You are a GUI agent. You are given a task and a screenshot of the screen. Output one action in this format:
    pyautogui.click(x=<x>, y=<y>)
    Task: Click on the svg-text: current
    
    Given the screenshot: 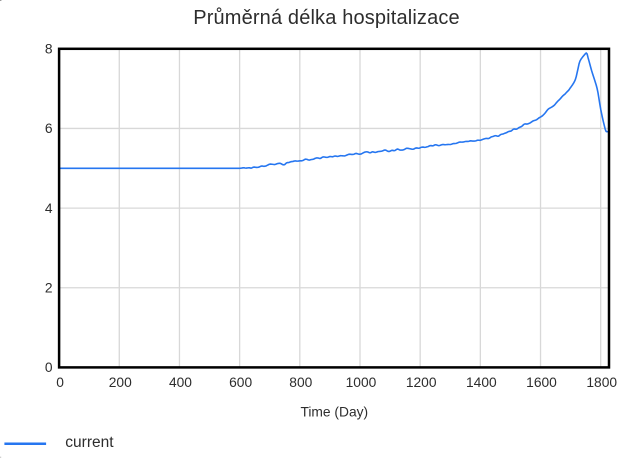 What is the action you would take?
    pyautogui.click(x=89, y=442)
    